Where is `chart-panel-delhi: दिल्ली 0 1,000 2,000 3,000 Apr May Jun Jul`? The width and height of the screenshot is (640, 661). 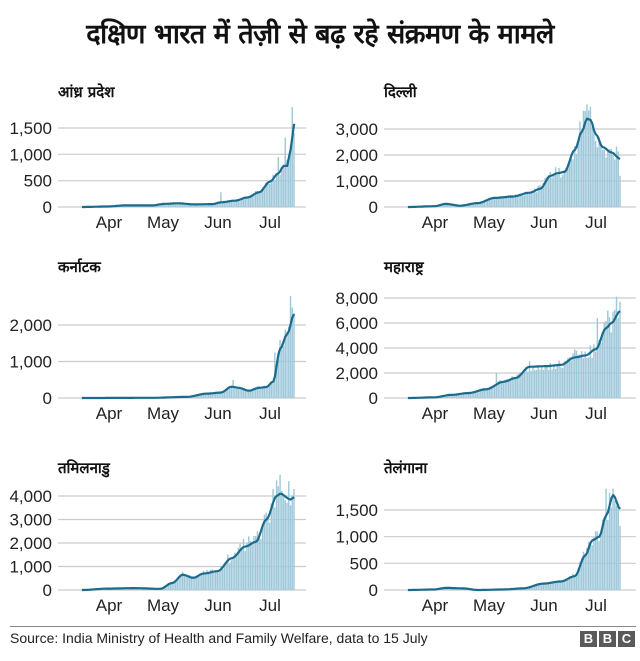
chart-panel-delhi: दिल्ली 0 1,000 2,000 3,000 Apr May Jun Jul is located at coordinates (480, 177).